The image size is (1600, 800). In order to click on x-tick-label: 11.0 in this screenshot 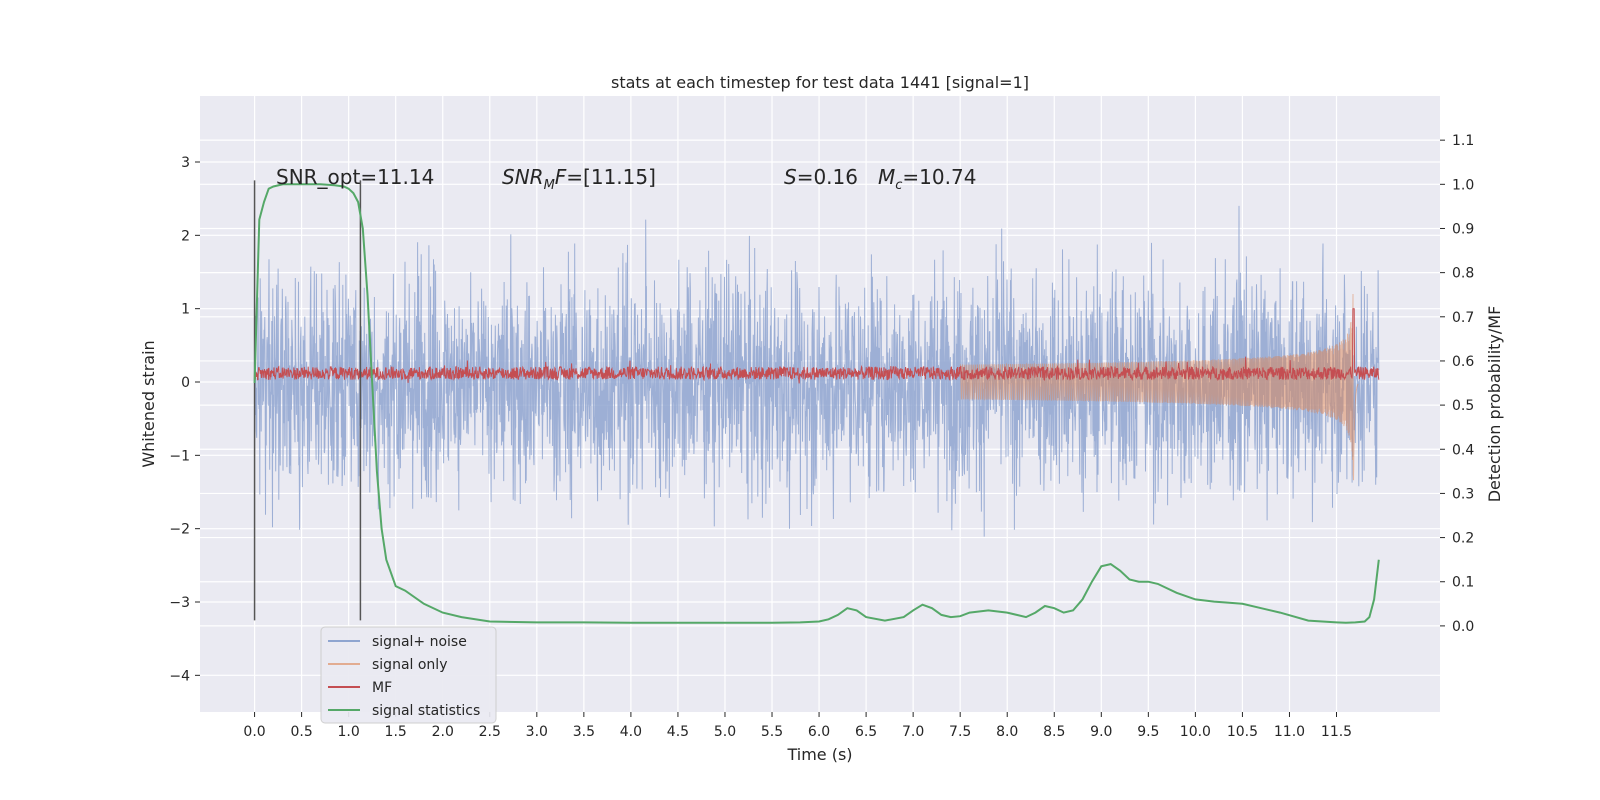, I will do `click(1289, 732)`.